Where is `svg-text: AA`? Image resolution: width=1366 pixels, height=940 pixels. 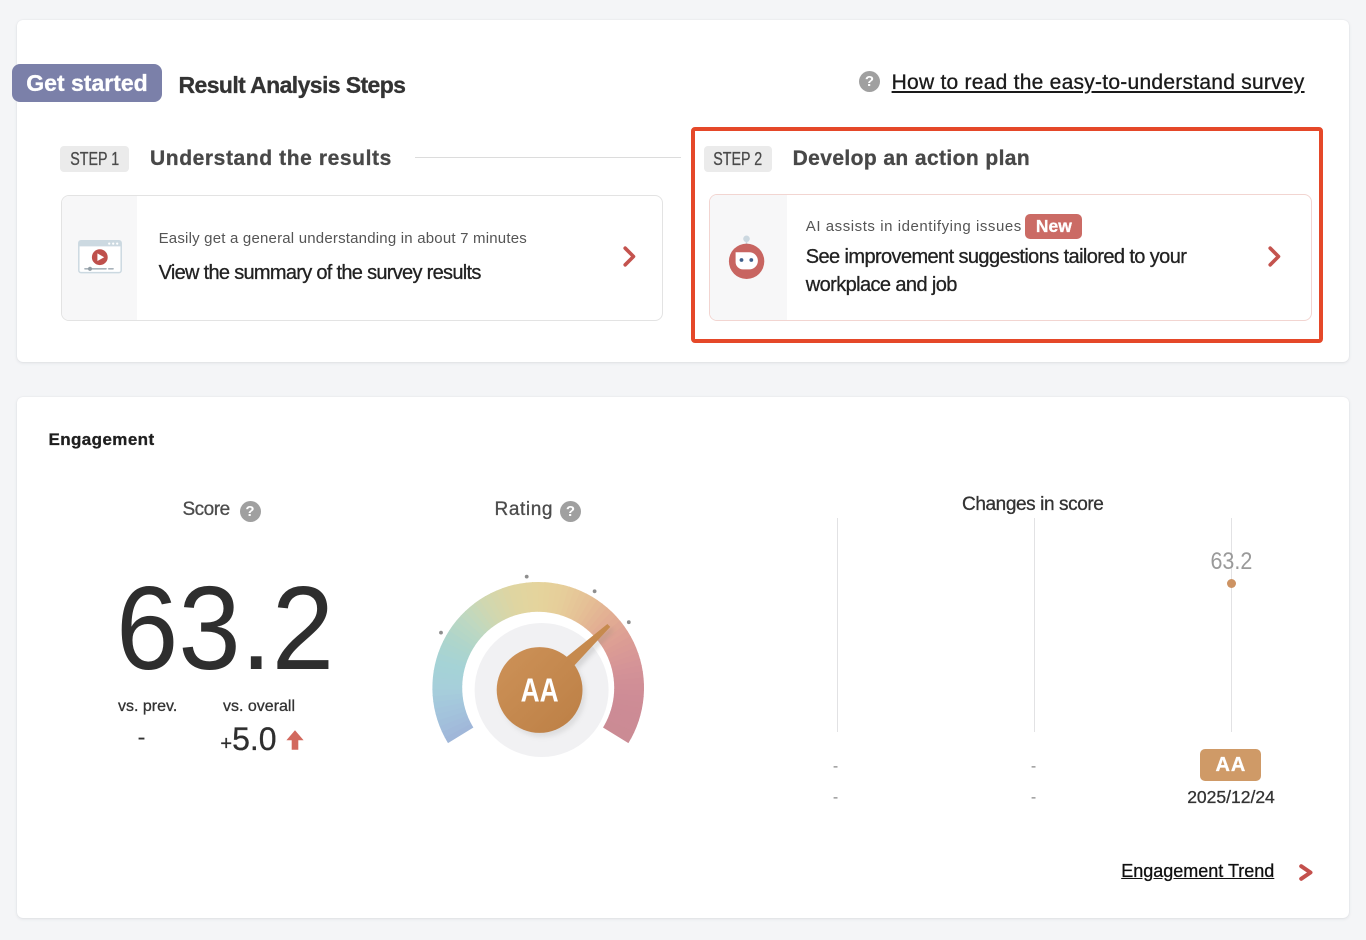 svg-text: AA is located at coordinates (540, 690).